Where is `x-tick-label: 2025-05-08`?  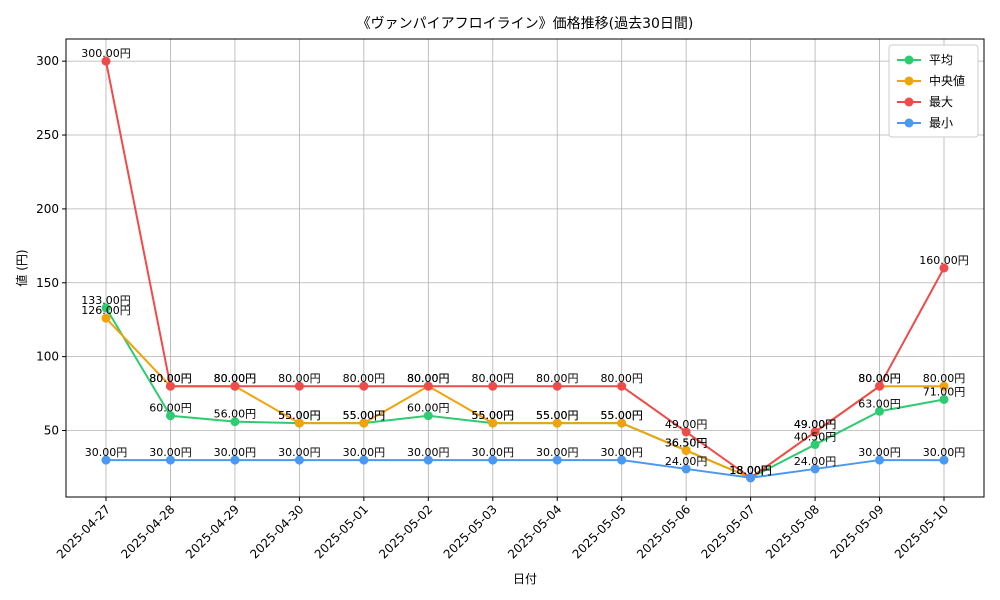 x-tick-label: 2025-05-08 is located at coordinates (792, 531).